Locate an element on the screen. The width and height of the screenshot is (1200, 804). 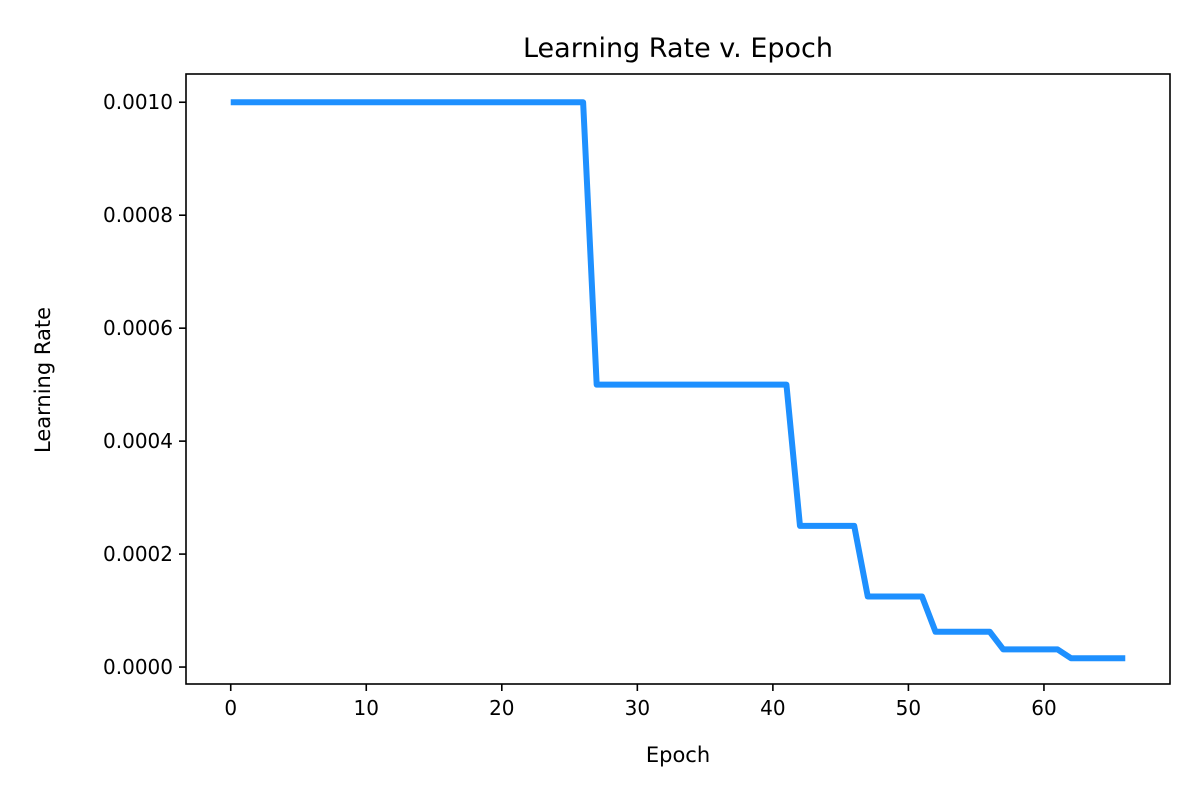
x-axis: 0 10 20 30 40 50 60 is located at coordinates (640, 702).